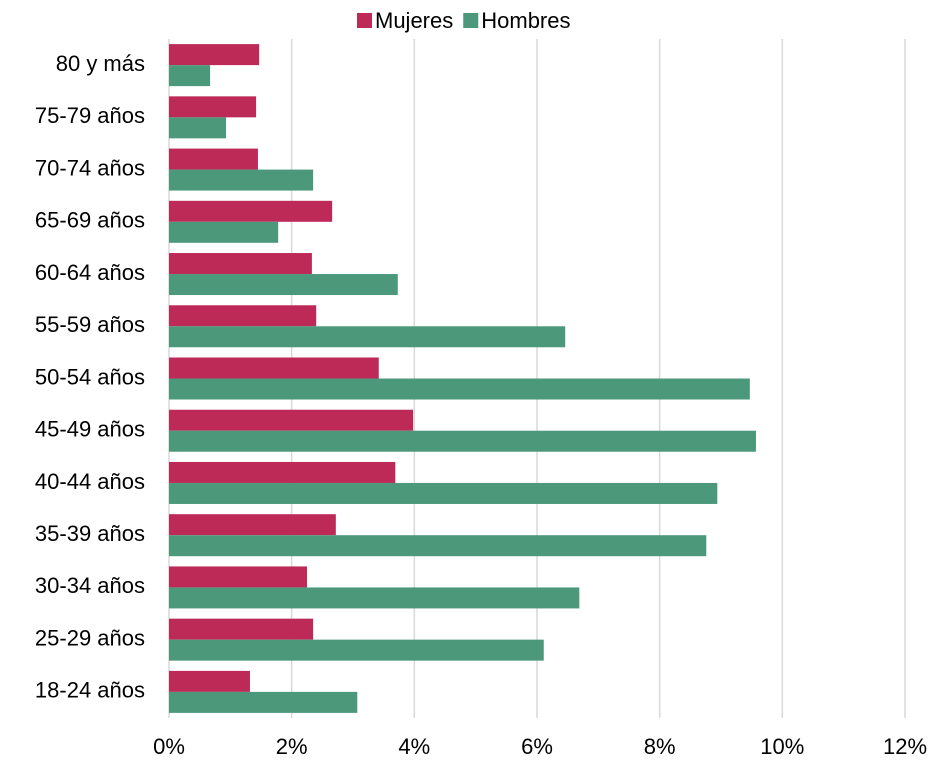 This screenshot has width=933, height=761. Describe the element at coordinates (90, 585) in the screenshot. I see `y-tick-label: 30-34 años` at that location.